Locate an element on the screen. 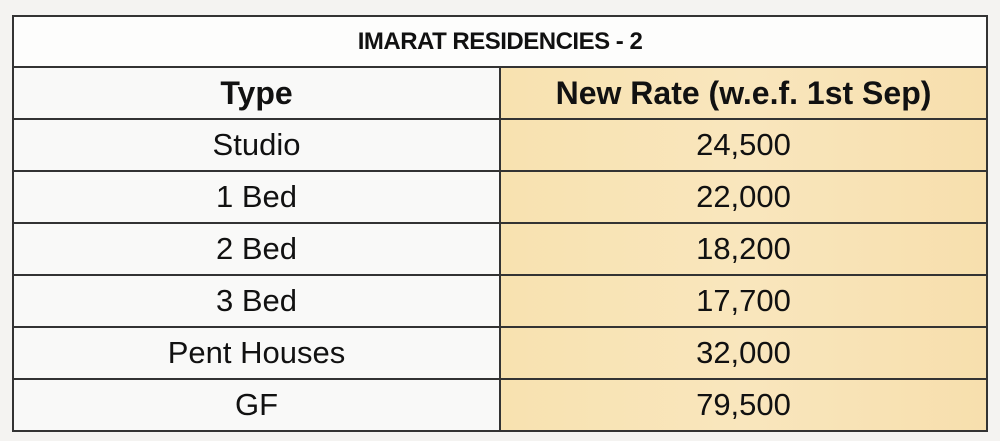 This screenshot has height=441, width=1000. table-row: Pent Houses 32,000 is located at coordinates (500, 353).